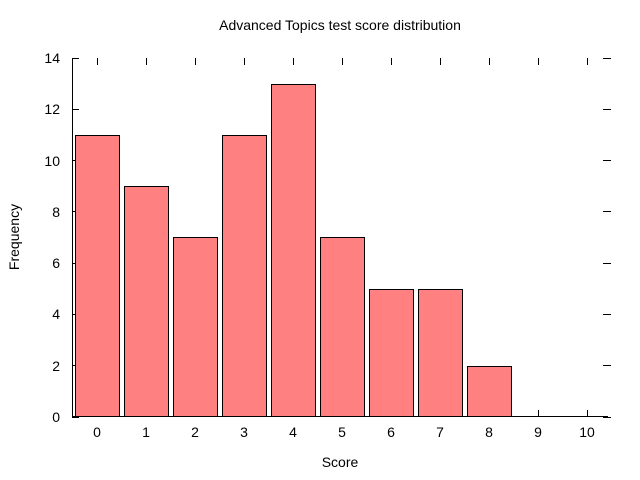 The width and height of the screenshot is (640, 480). I want to click on x-tick-label: 9, so click(538, 432).